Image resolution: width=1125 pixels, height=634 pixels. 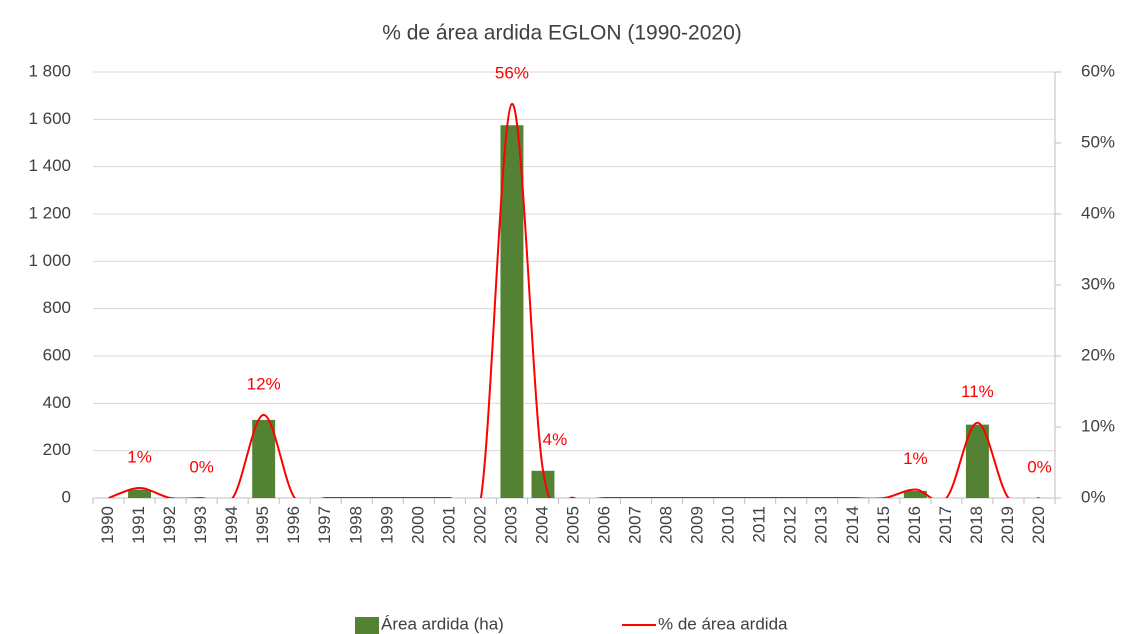 What do you see at coordinates (169, 525) in the screenshot?
I see `x-tick-label: 1992` at bounding box center [169, 525].